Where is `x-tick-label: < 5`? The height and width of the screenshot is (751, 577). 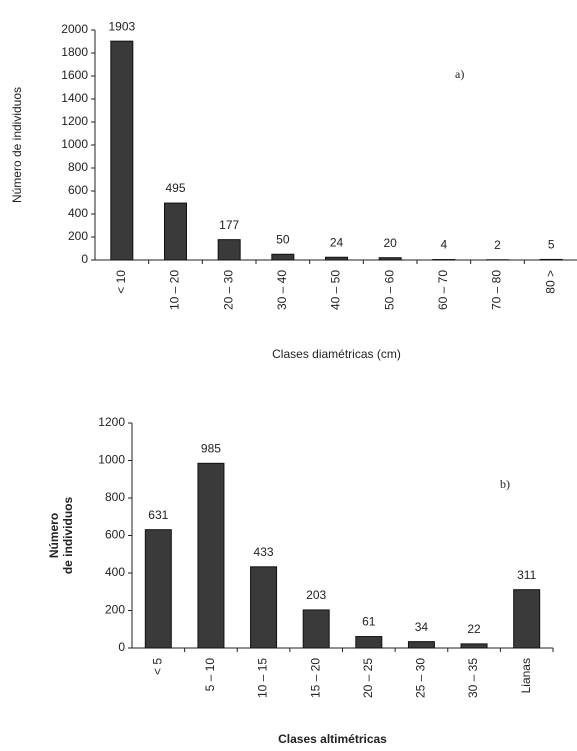 x-tick-label: < 5 is located at coordinates (157, 666).